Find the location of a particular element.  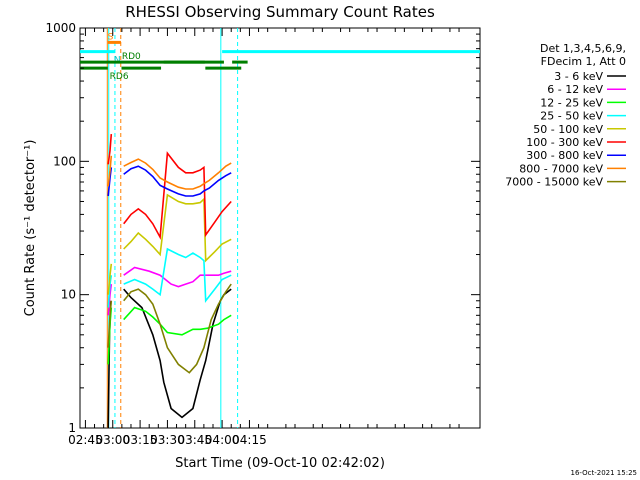

legend-label-1: 6 - 12 keV is located at coordinates (575, 89).